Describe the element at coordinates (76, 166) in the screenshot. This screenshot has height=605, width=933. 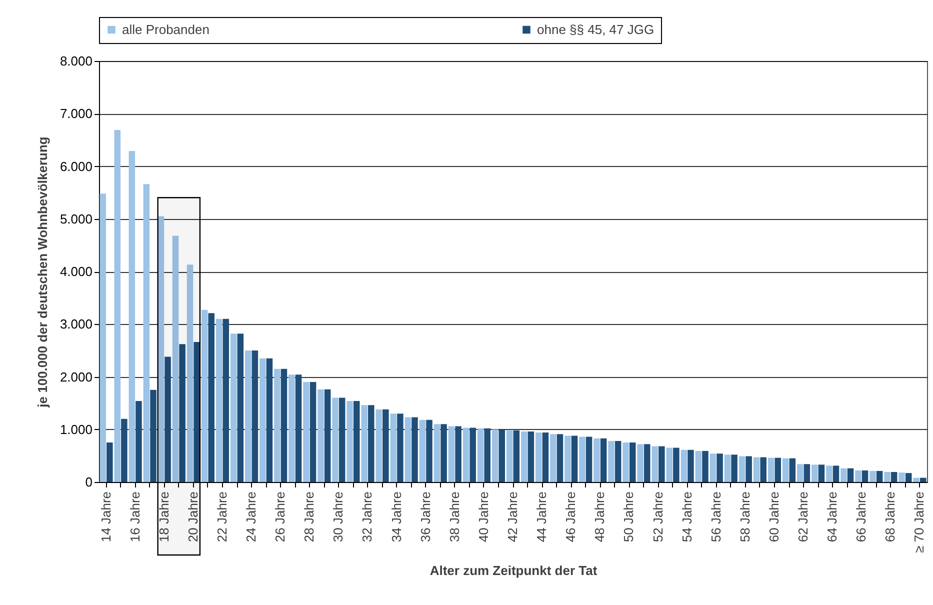
I see `y-tick-label: 6.000` at that location.